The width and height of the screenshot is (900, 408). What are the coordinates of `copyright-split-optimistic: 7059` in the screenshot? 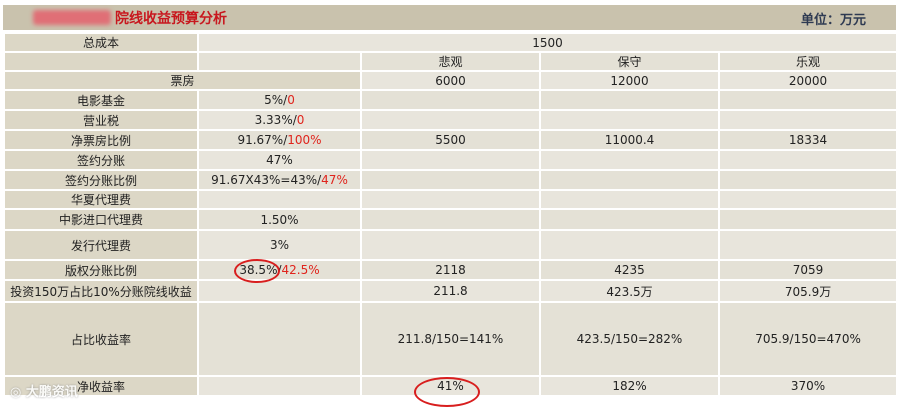 It's located at (808, 270).